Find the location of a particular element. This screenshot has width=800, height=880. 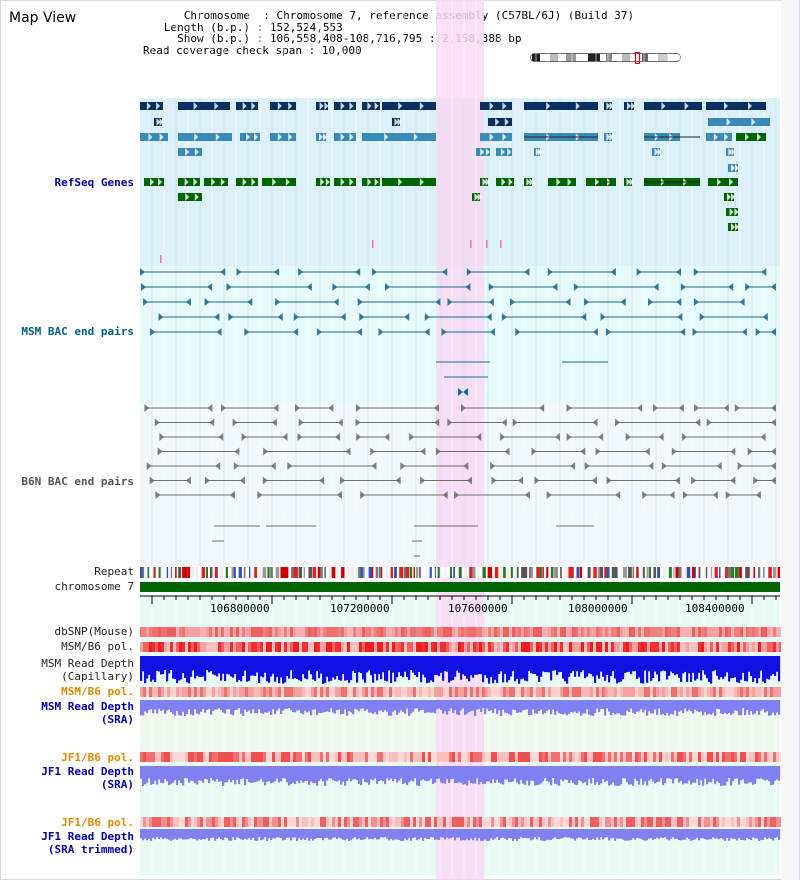

track-label-msm-read-depth-sra: MSM Read Depth is located at coordinates (87, 706).